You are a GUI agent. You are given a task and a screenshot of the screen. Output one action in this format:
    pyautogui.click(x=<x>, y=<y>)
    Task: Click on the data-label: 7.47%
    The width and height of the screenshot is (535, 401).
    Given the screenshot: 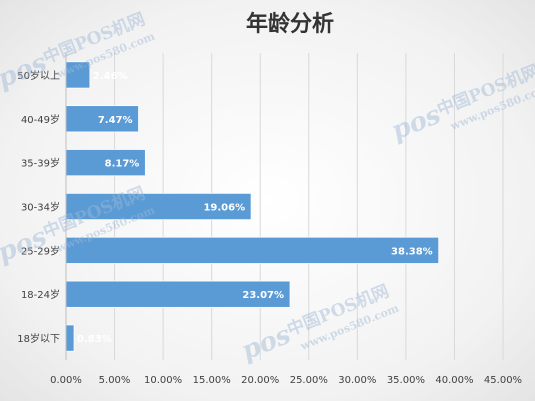 What is the action you would take?
    pyautogui.click(x=115, y=120)
    